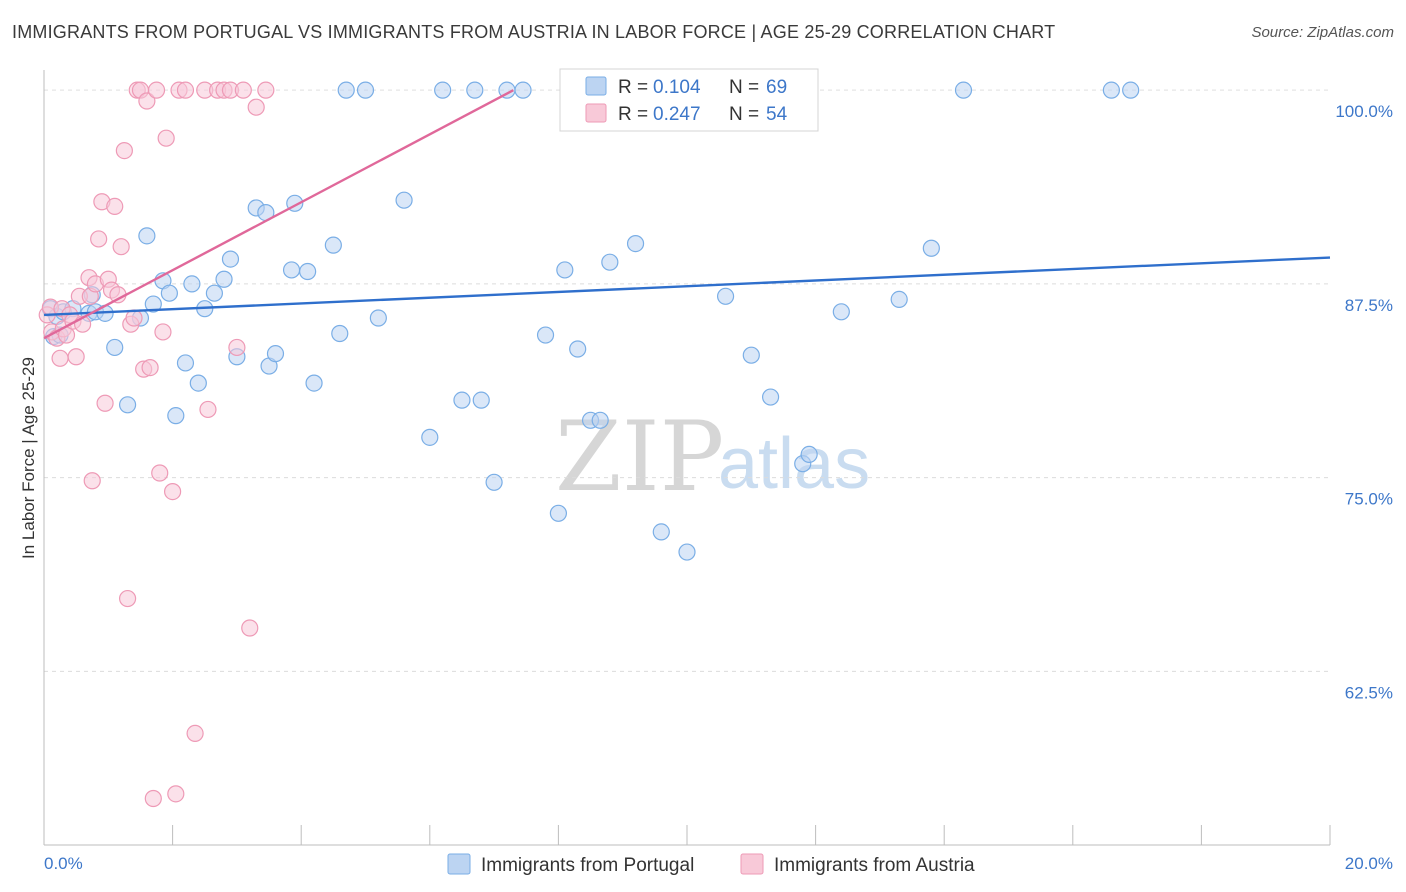  I want to click on y-tick-label: 62.5%, so click(1369, 692).